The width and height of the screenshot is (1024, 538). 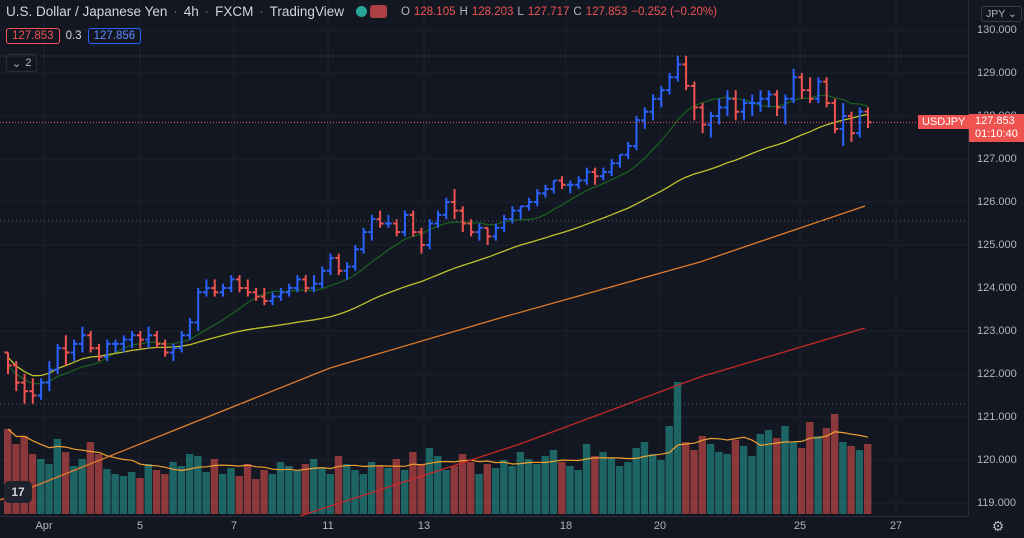 What do you see at coordinates (997, 331) in the screenshot?
I see `price-tick: 123.000` at bounding box center [997, 331].